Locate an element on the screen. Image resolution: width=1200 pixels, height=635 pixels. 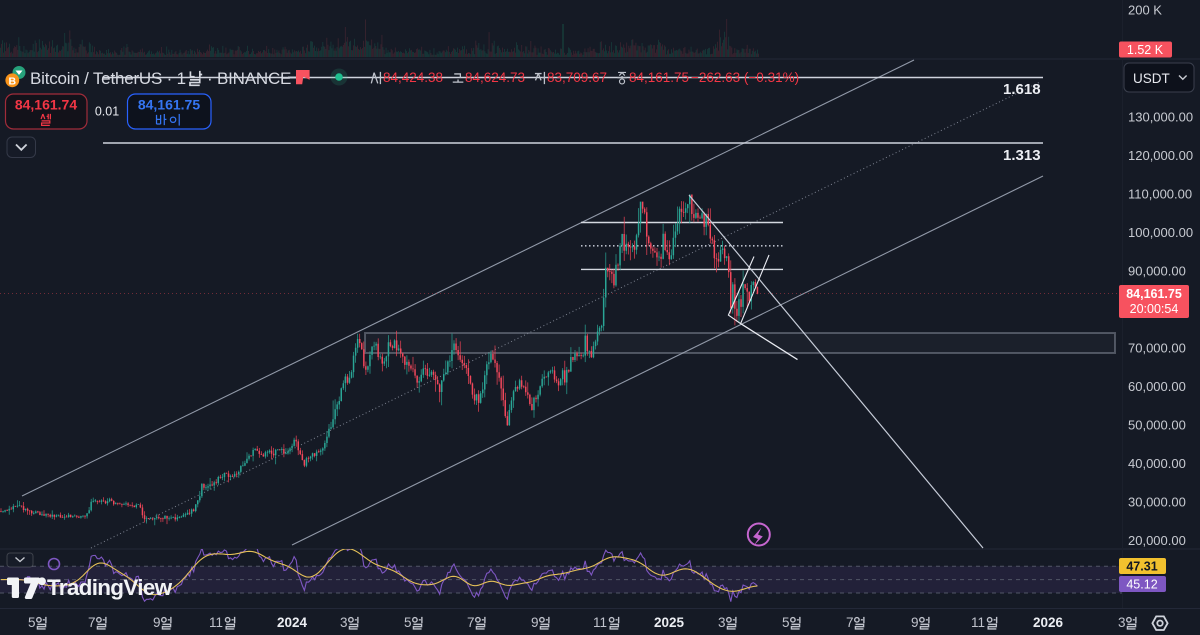
svg-text: 0.01 is located at coordinates (107, 112).